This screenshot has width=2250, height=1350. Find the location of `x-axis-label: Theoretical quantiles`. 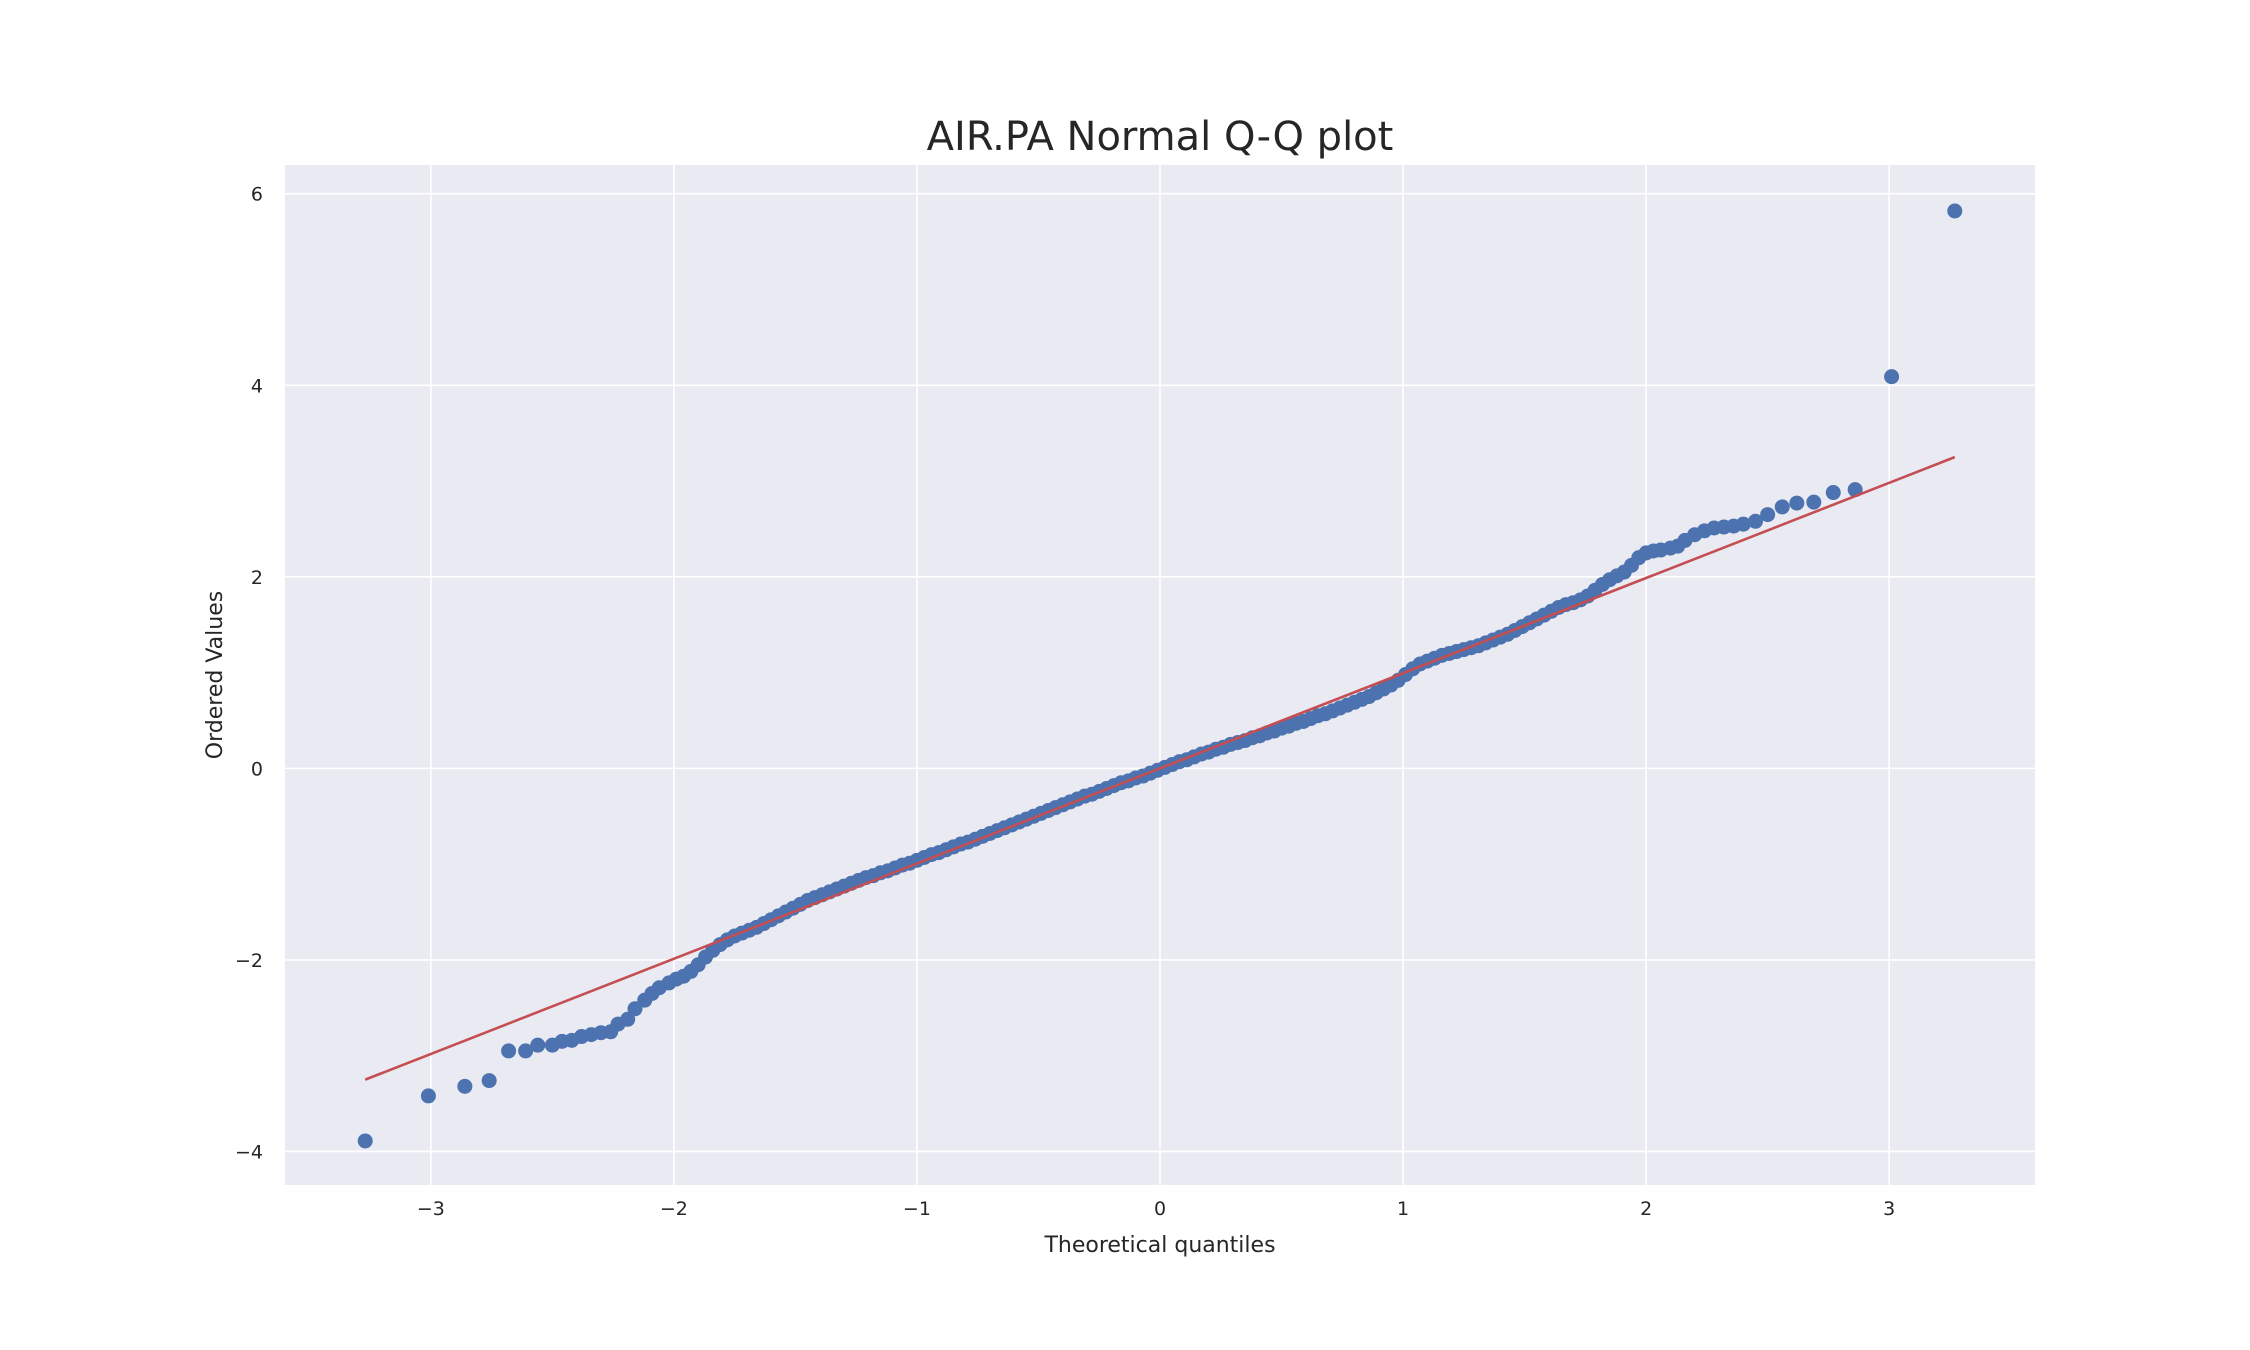

x-axis-label: Theoretical quantiles is located at coordinates (1159, 1245).